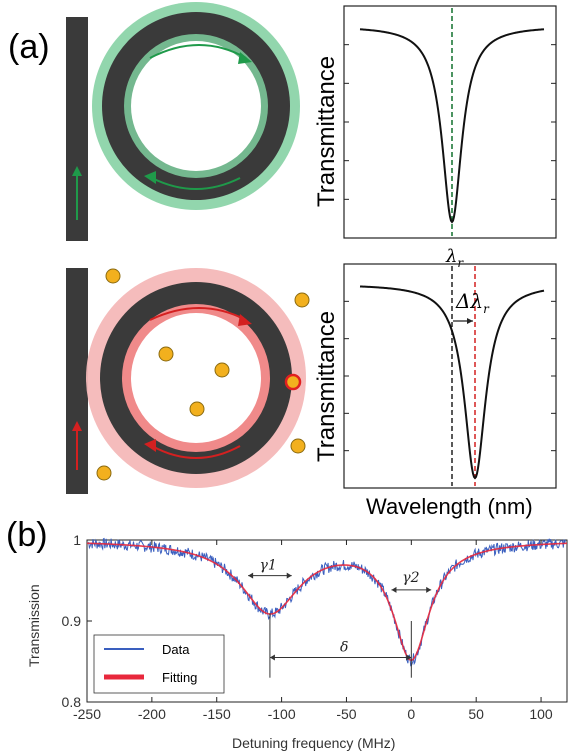 This screenshot has width=570, height=753. I want to click on delta-label: δ, so click(344, 647).